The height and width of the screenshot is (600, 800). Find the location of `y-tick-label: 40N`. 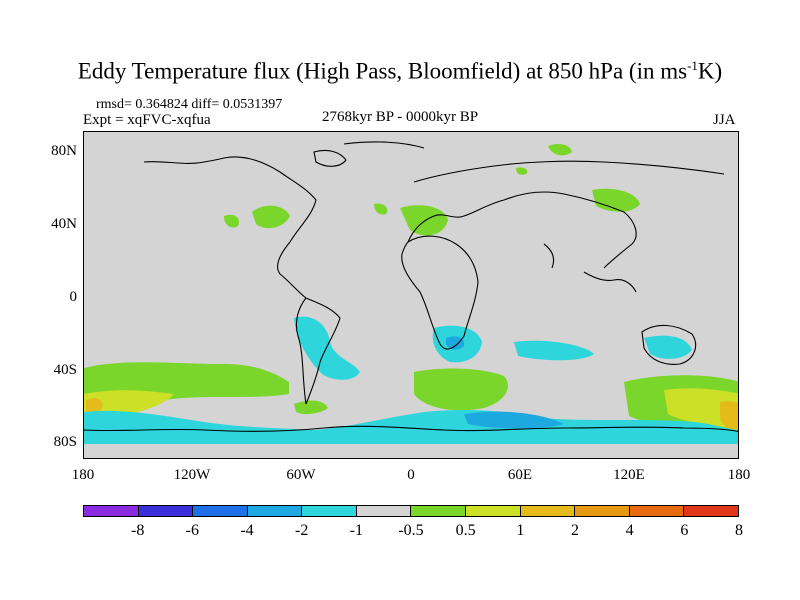

y-tick-label: 40N is located at coordinates (64, 224).